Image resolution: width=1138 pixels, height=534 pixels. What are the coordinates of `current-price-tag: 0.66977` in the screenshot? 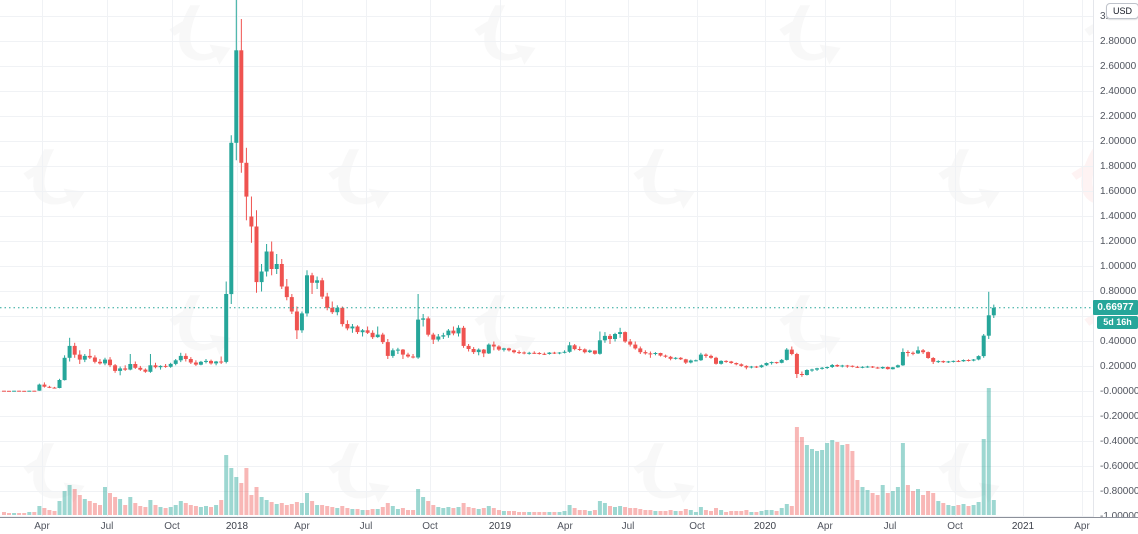 It's located at (1115, 308).